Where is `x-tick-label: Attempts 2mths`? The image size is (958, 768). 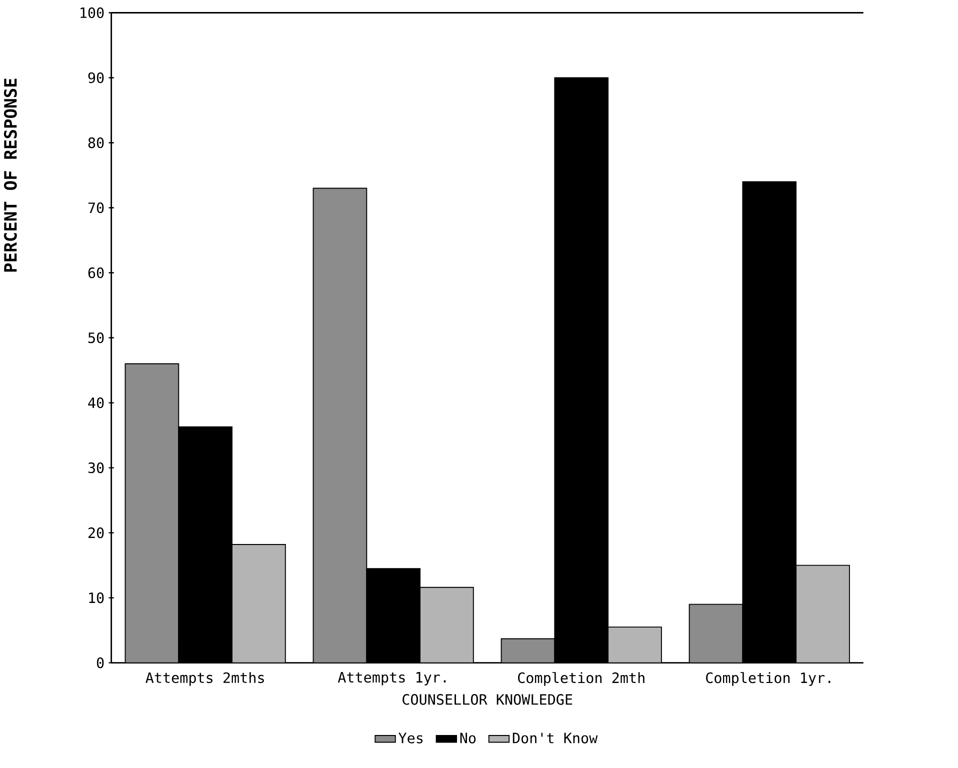 x-tick-label: Attempts 2mths is located at coordinates (205, 679).